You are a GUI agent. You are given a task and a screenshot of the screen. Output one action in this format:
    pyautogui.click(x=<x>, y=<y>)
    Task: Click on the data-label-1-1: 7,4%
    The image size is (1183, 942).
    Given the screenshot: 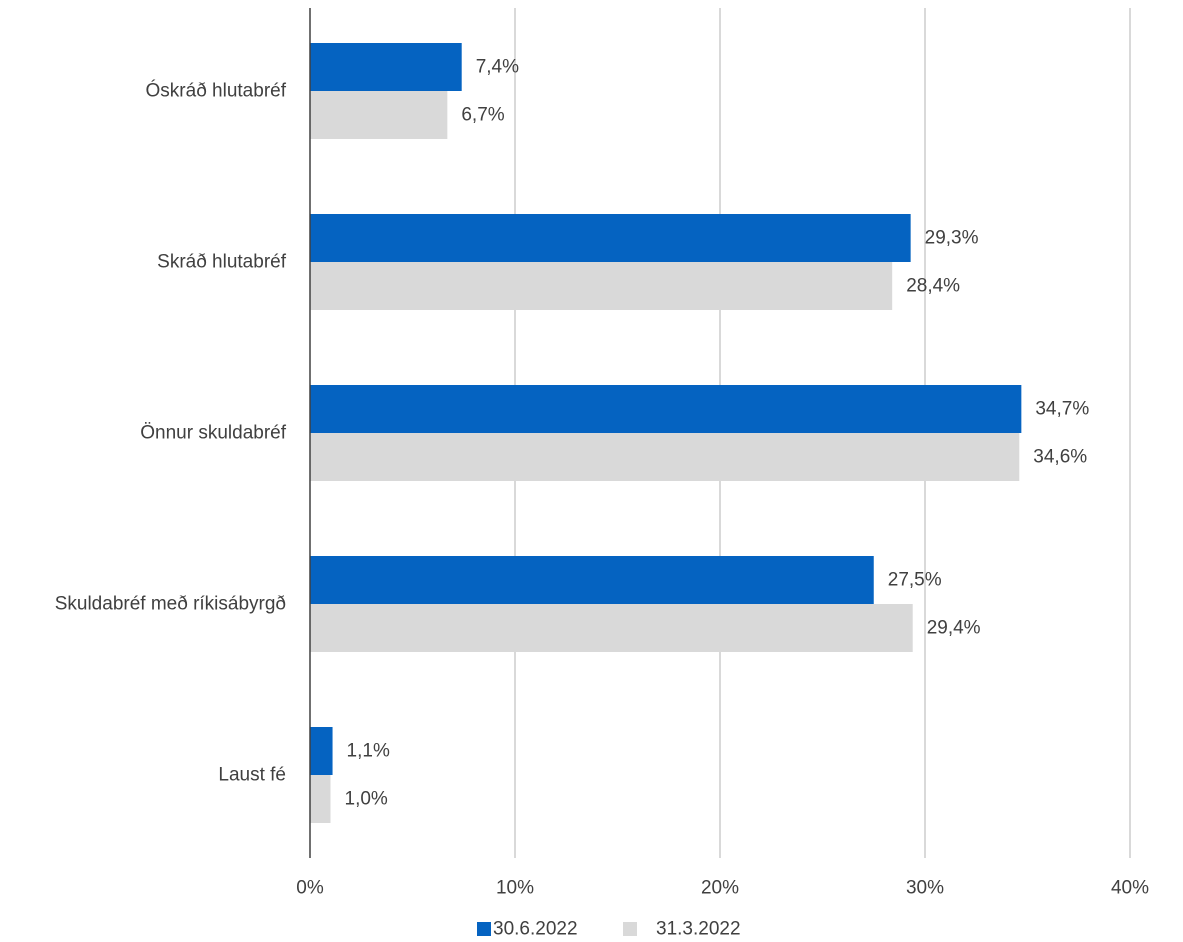 What is the action you would take?
    pyautogui.click(x=497, y=67)
    